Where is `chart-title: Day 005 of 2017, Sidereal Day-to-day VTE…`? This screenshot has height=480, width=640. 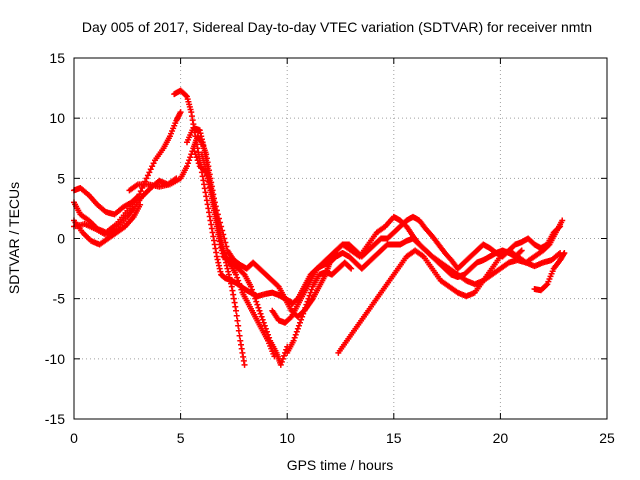 chart-title: Day 005 of 2017, Sidereal Day-to-day VTE… is located at coordinates (337, 27).